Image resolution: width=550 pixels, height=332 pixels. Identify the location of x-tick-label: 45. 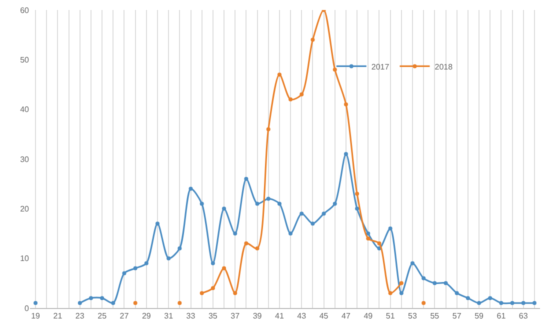
(324, 316).